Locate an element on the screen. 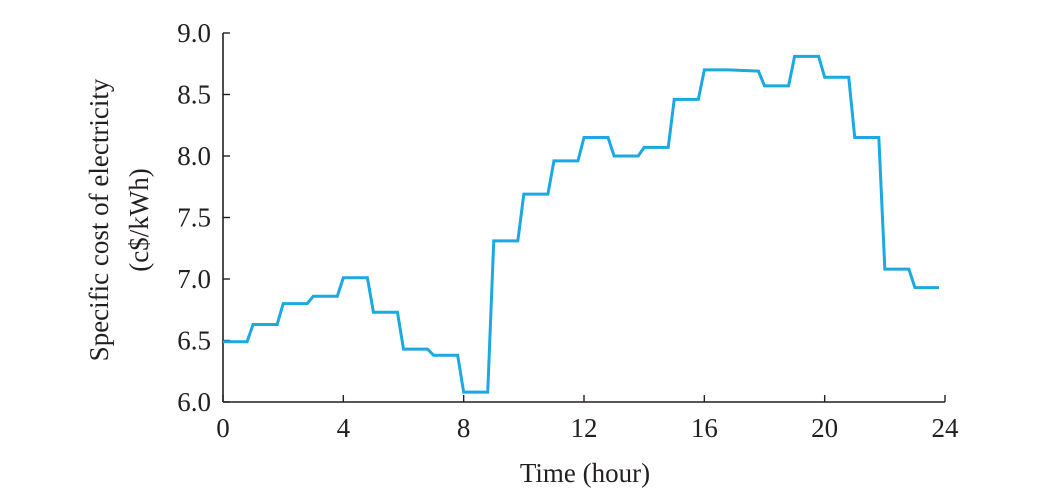 This screenshot has width=1040, height=498. y-tick-label: 8.5 is located at coordinates (194, 95).